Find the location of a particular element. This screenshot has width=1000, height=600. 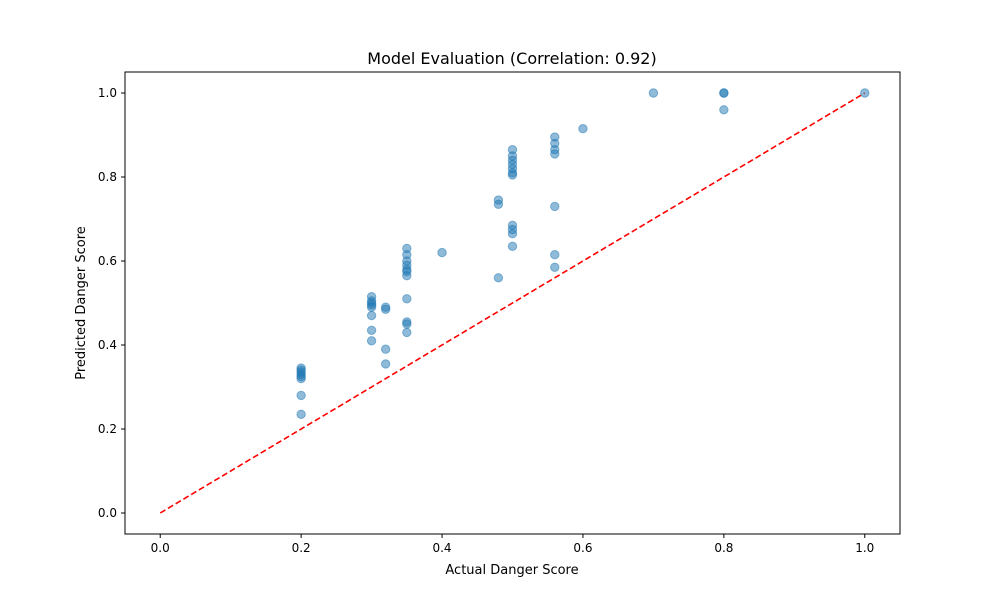

x-tick-label: 0.4 is located at coordinates (441, 548).